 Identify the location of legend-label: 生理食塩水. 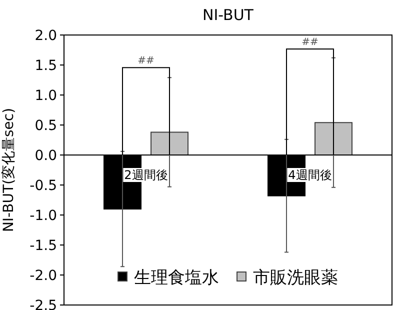
(176, 278).